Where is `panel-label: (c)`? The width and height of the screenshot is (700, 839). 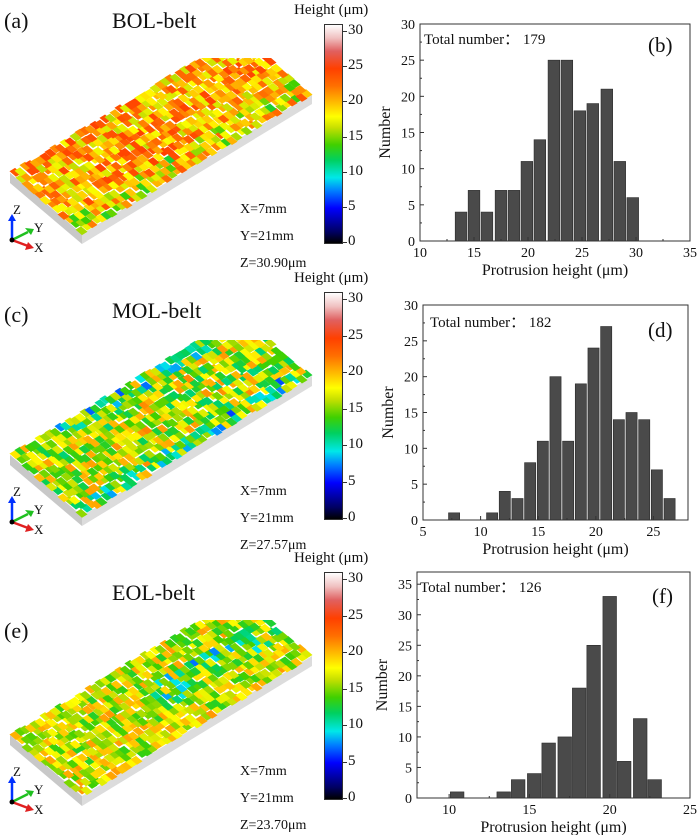 panel-label: (c) is located at coordinates (16, 315).